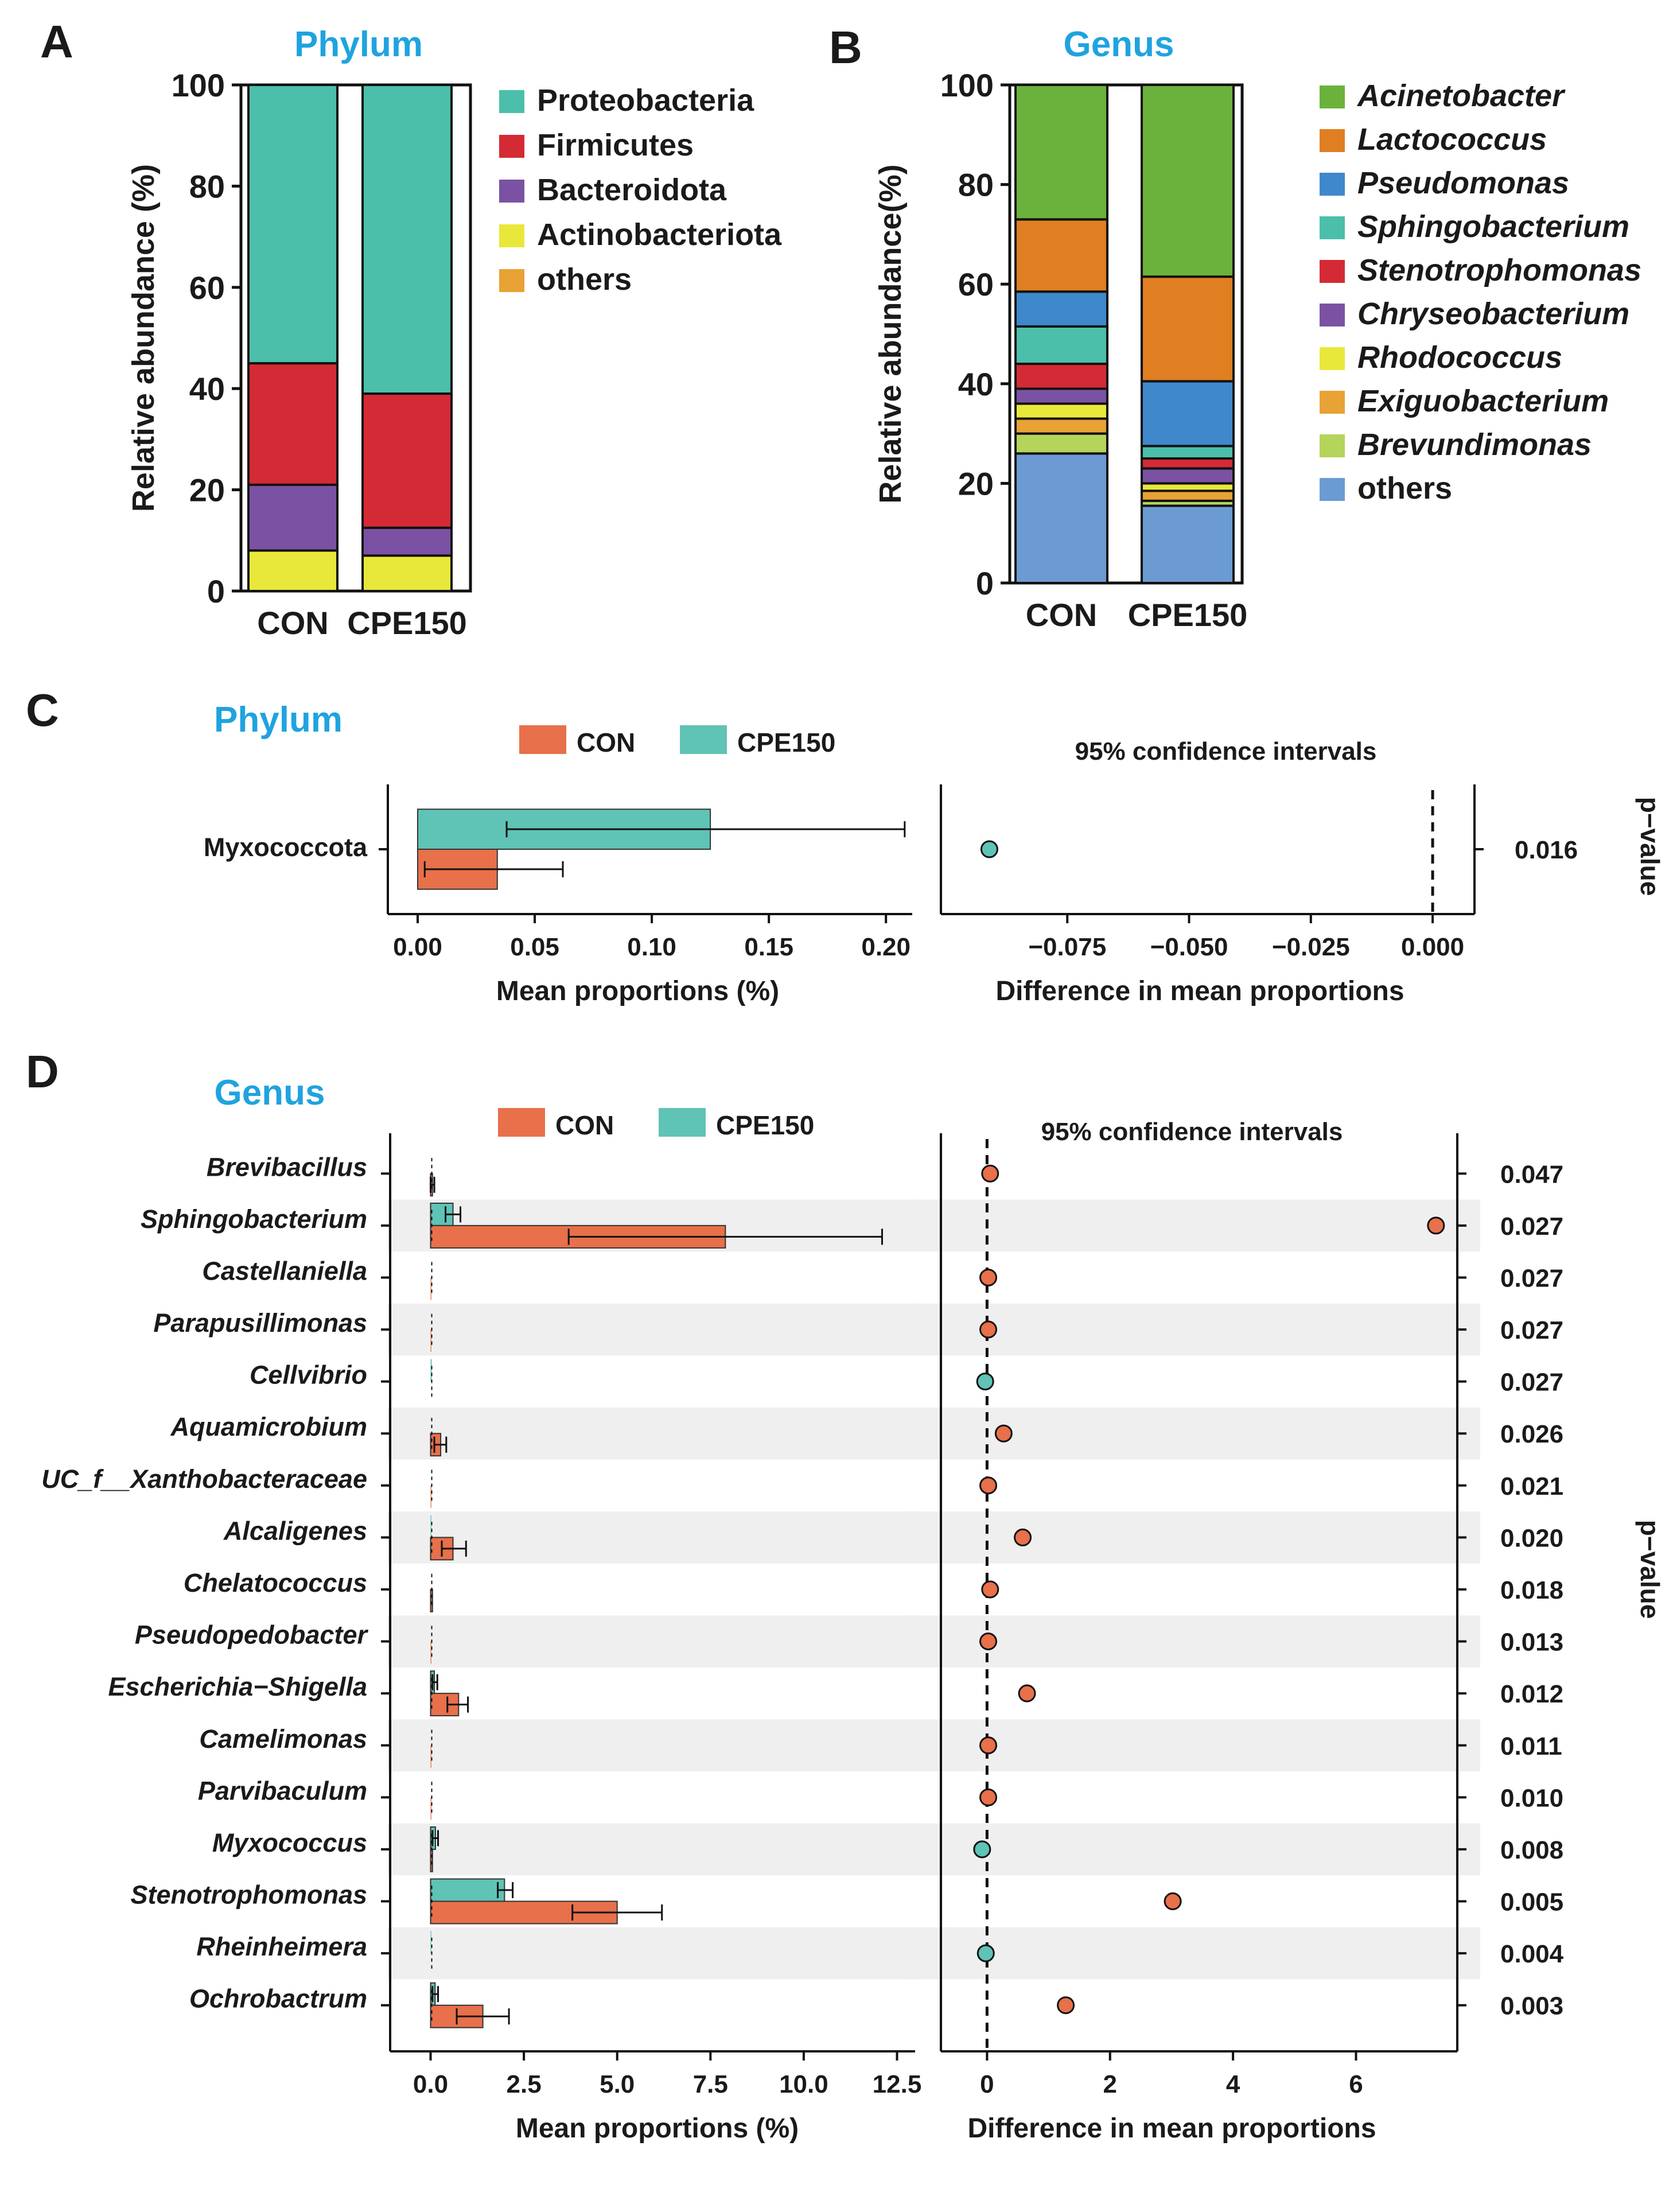  Describe the element at coordinates (283, 1739) in the screenshot. I see `row-label: Camelimonas` at that location.